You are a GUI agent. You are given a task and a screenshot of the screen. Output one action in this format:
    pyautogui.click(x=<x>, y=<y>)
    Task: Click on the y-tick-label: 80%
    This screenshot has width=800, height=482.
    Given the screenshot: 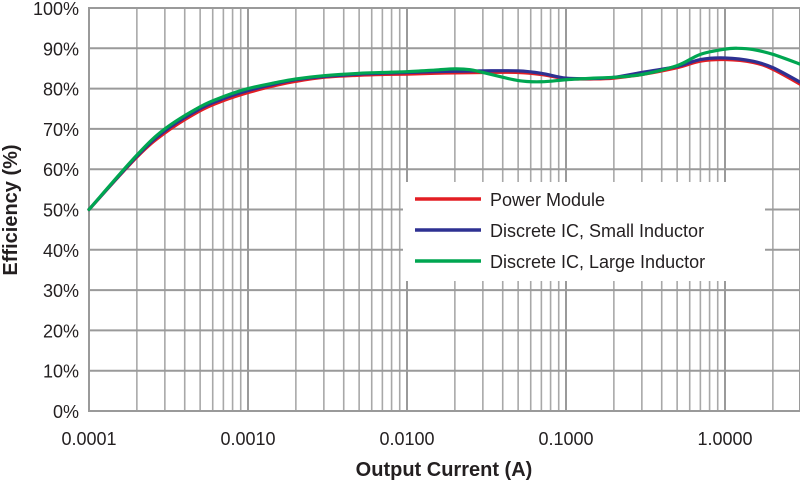 What is the action you would take?
    pyautogui.click(x=61, y=90)
    